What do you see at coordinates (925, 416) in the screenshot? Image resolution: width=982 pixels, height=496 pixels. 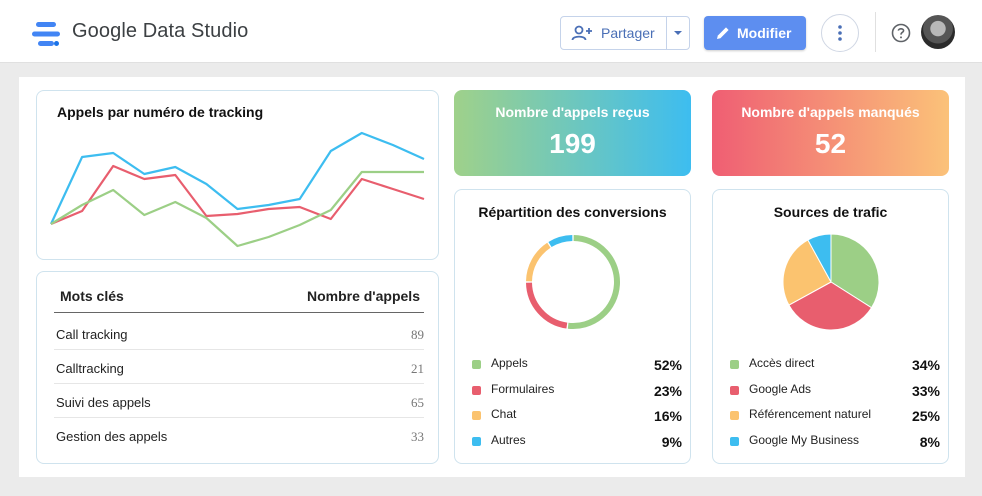 I see `legend-value: 25%` at bounding box center [925, 416].